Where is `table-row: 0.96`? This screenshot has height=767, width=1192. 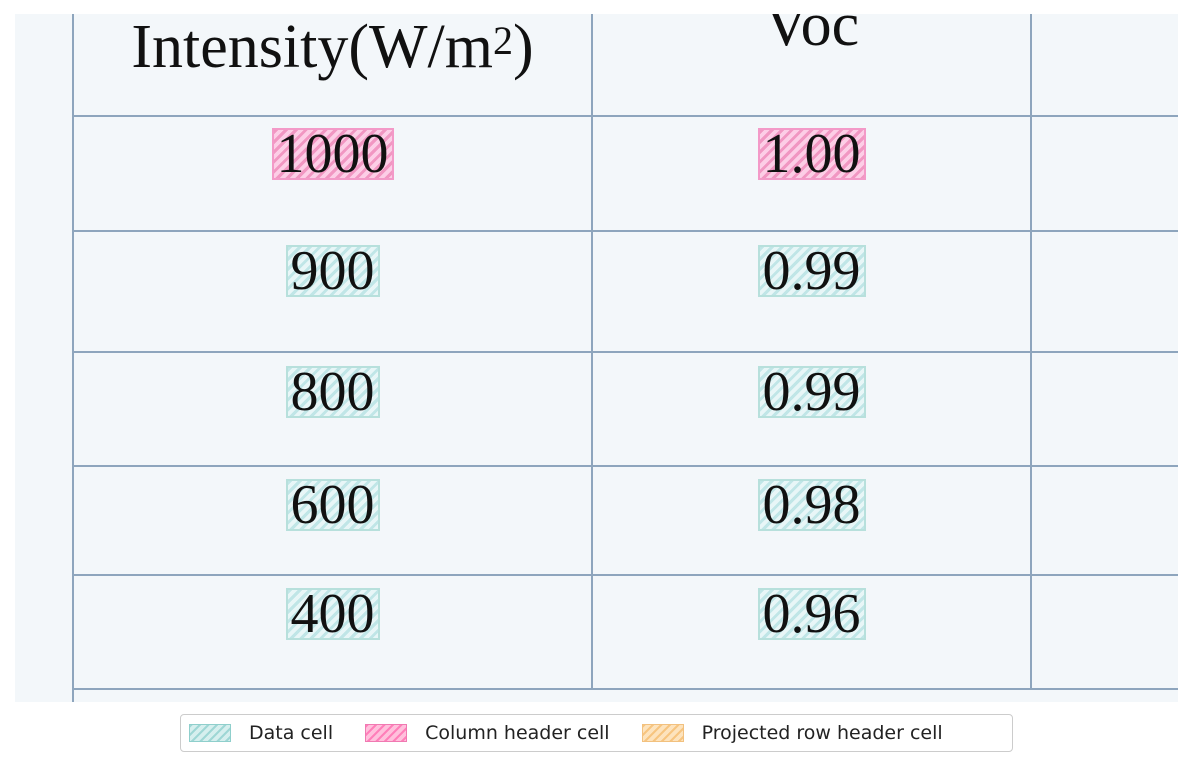 table-row: 0.96 is located at coordinates (811, 614).